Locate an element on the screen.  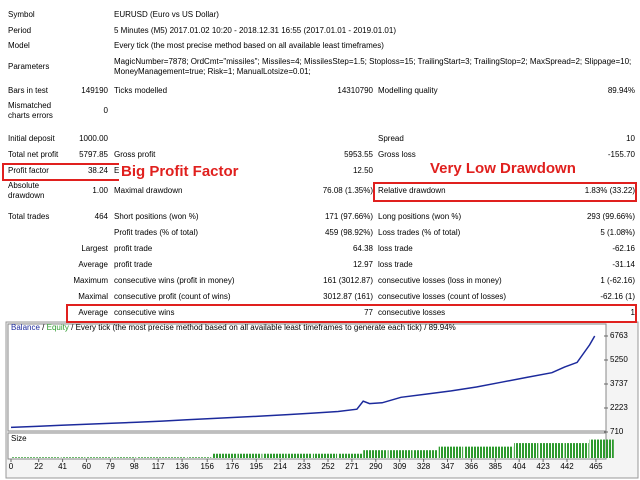
x-tick-label: 136 is located at coordinates (182, 466).